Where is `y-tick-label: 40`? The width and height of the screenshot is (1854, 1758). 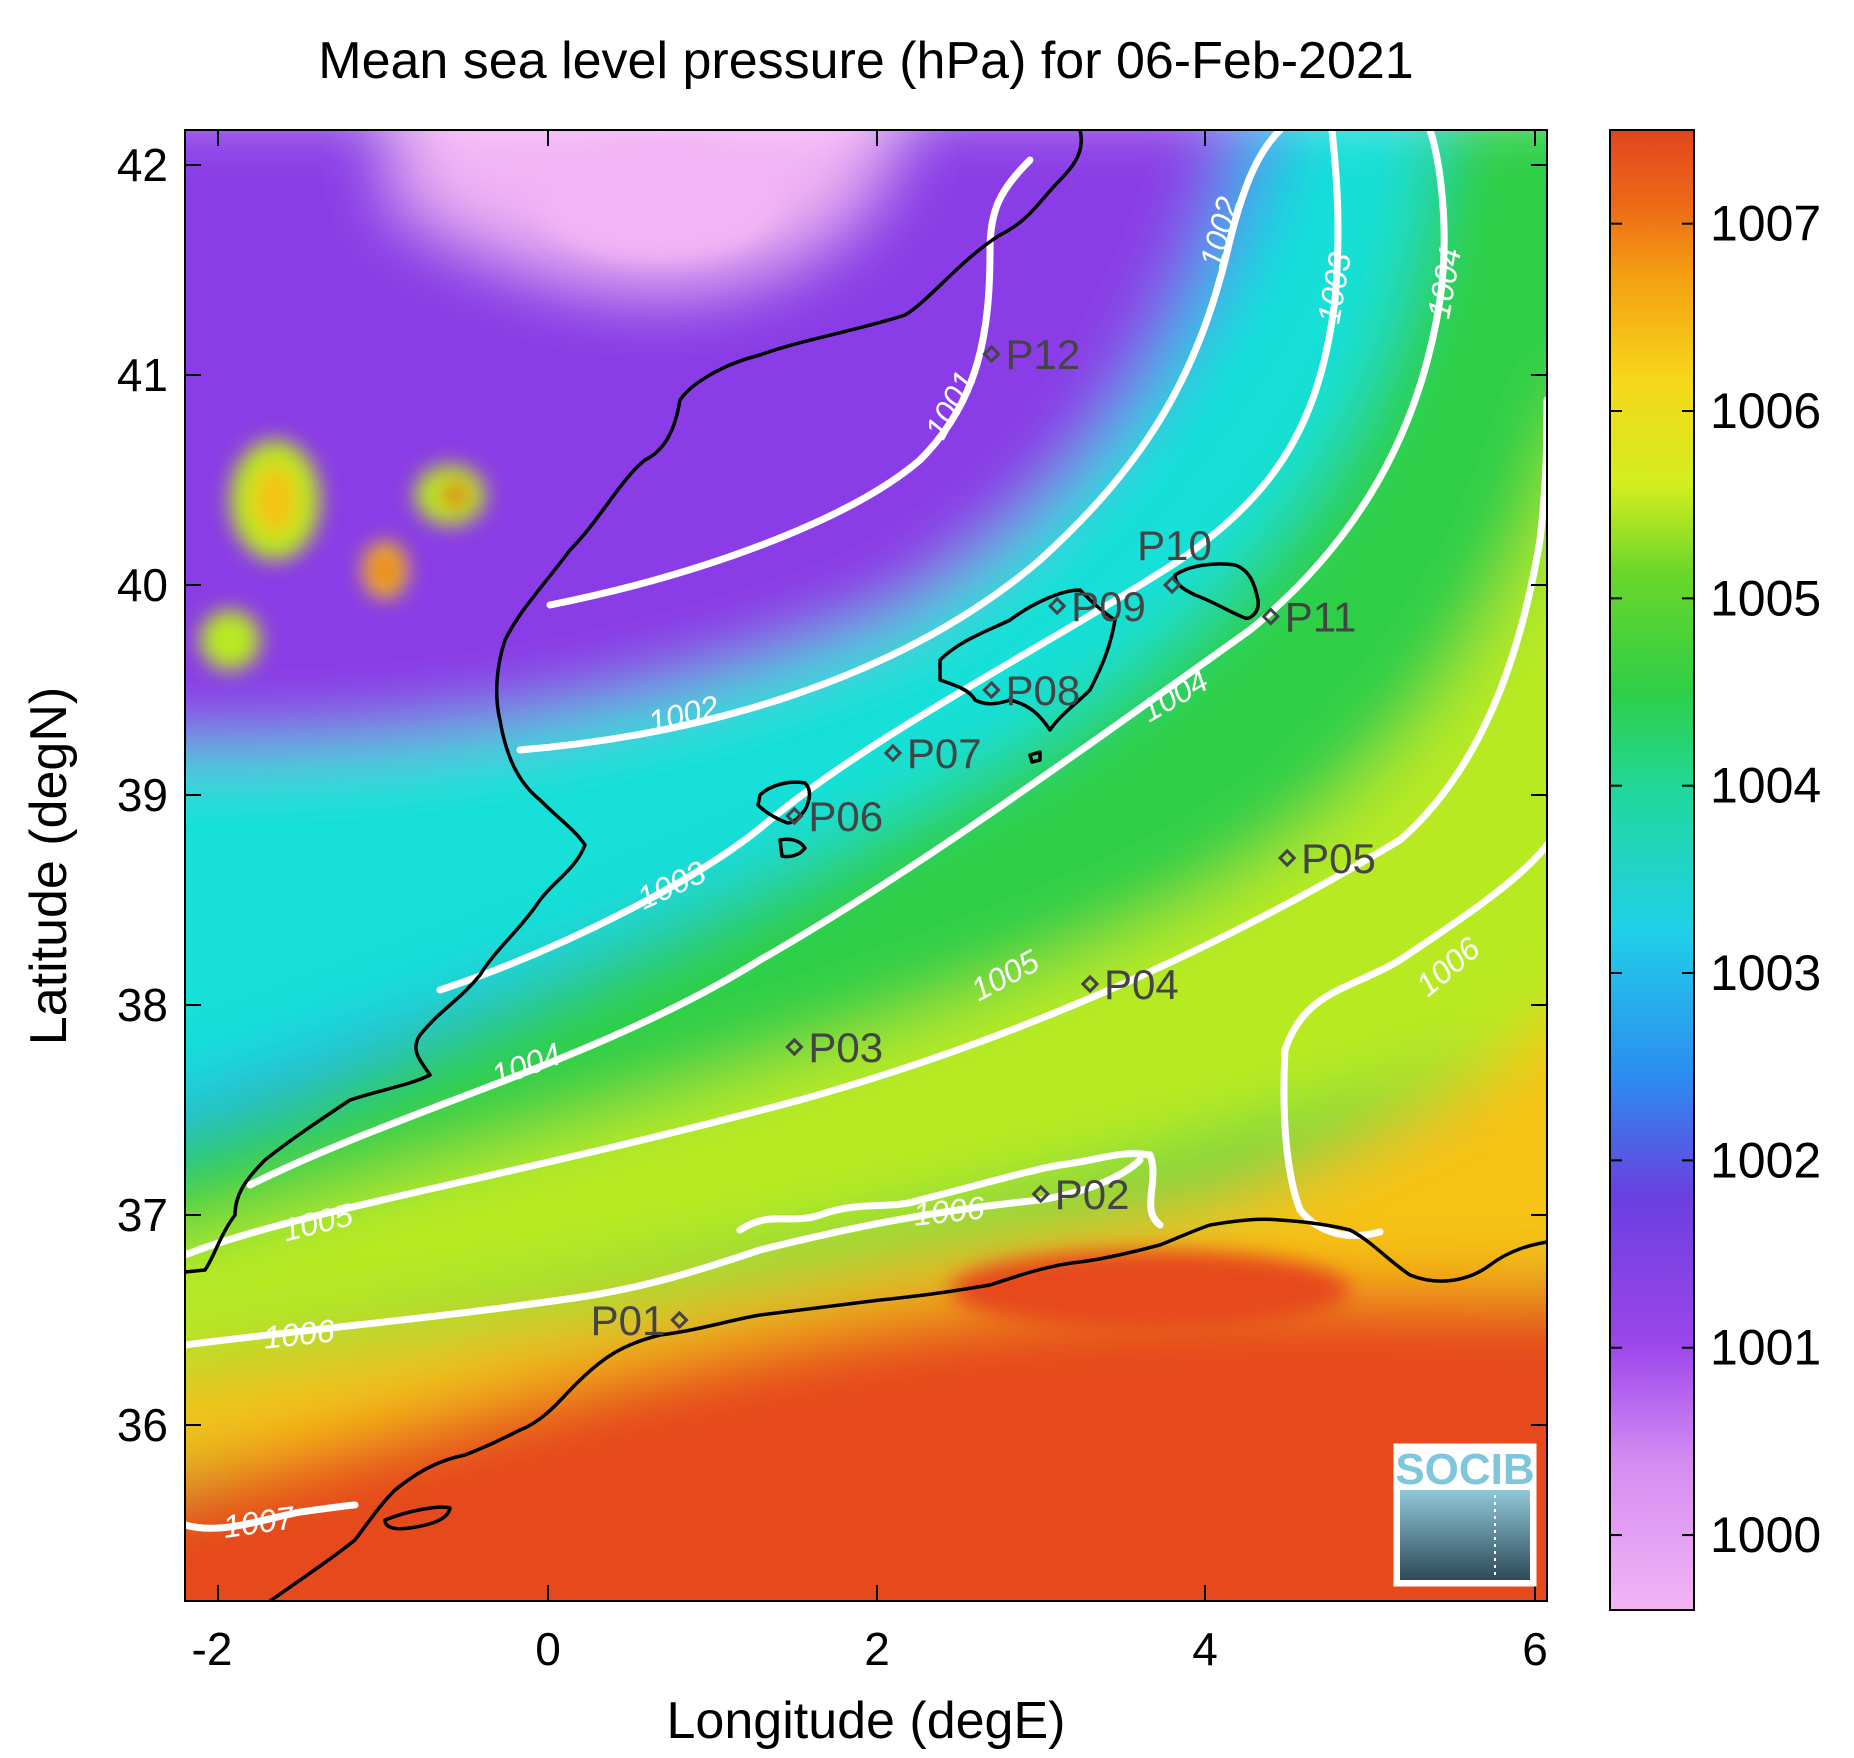
y-tick-label: 40 is located at coordinates (142, 585).